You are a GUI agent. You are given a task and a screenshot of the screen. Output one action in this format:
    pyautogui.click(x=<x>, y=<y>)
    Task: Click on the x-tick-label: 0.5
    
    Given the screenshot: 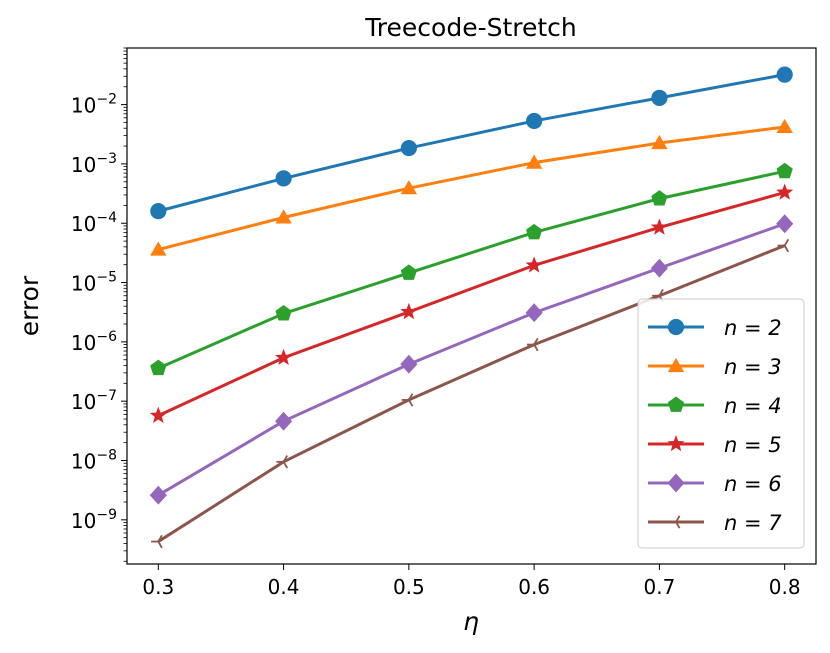 What is the action you would take?
    pyautogui.click(x=409, y=587)
    